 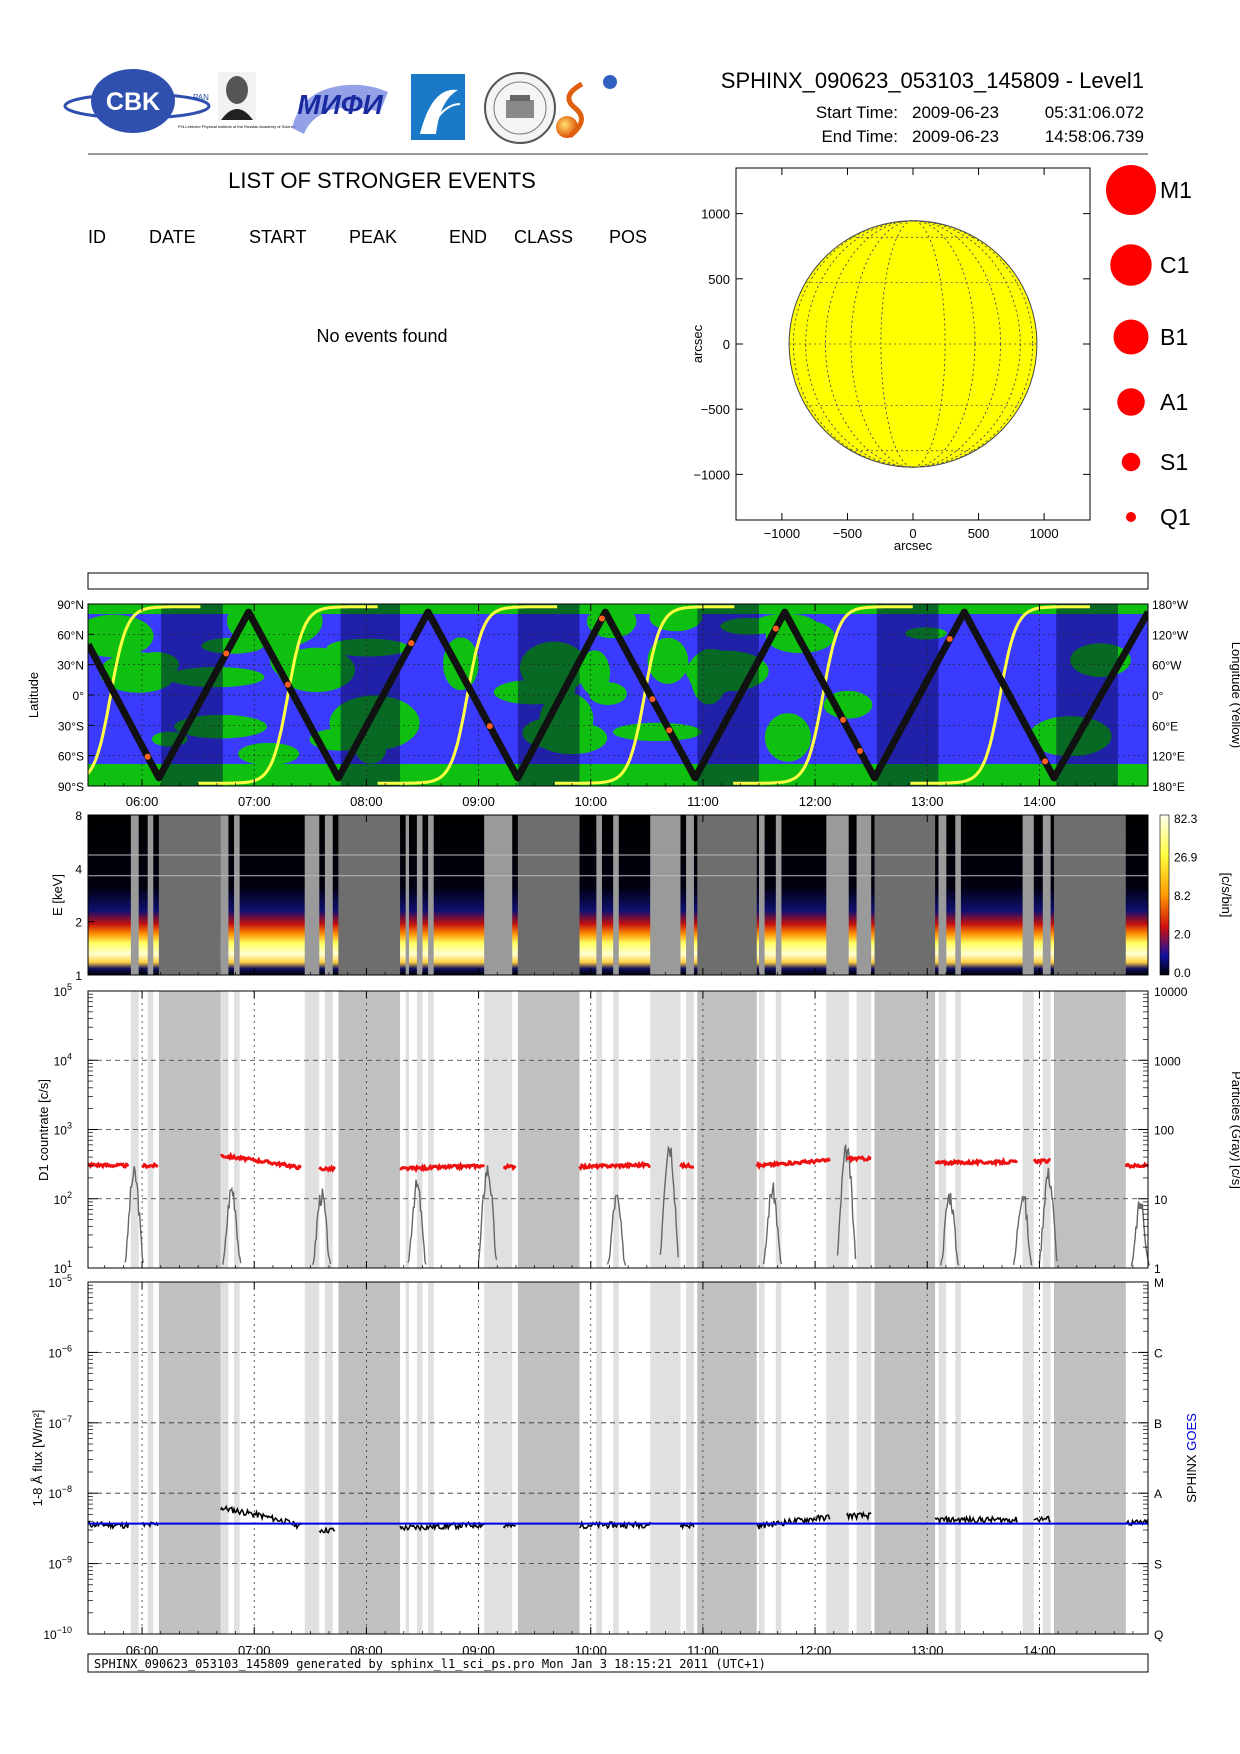 What do you see at coordinates (1165, 726) in the screenshot?
I see `orbit-lon-label: 60°E` at bounding box center [1165, 726].